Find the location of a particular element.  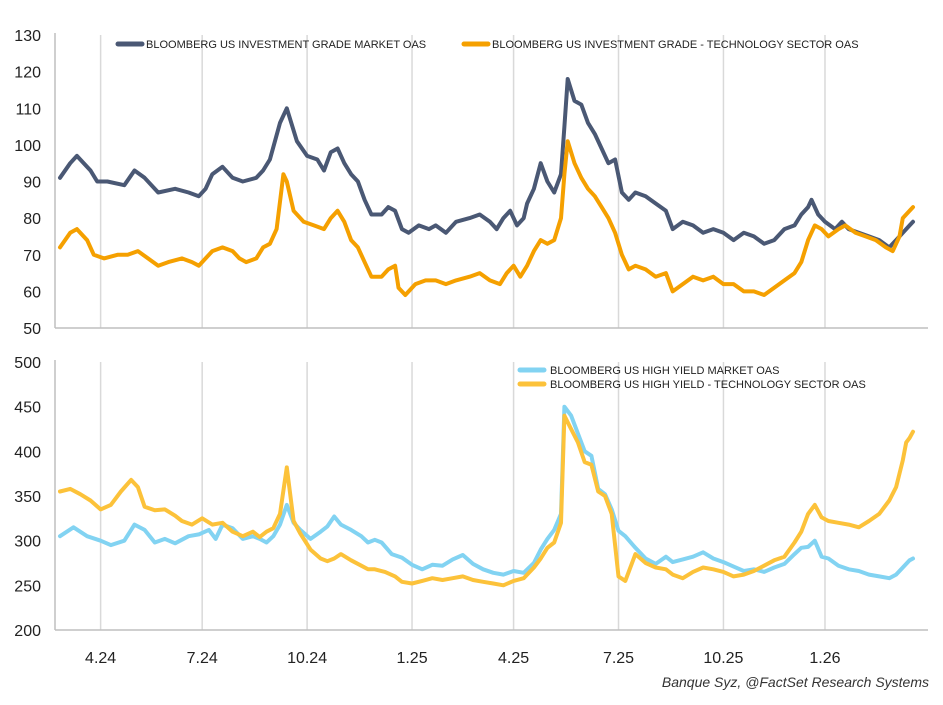

source-credit: Banque Syz, @FactSet Research Systems is located at coordinates (795, 682).